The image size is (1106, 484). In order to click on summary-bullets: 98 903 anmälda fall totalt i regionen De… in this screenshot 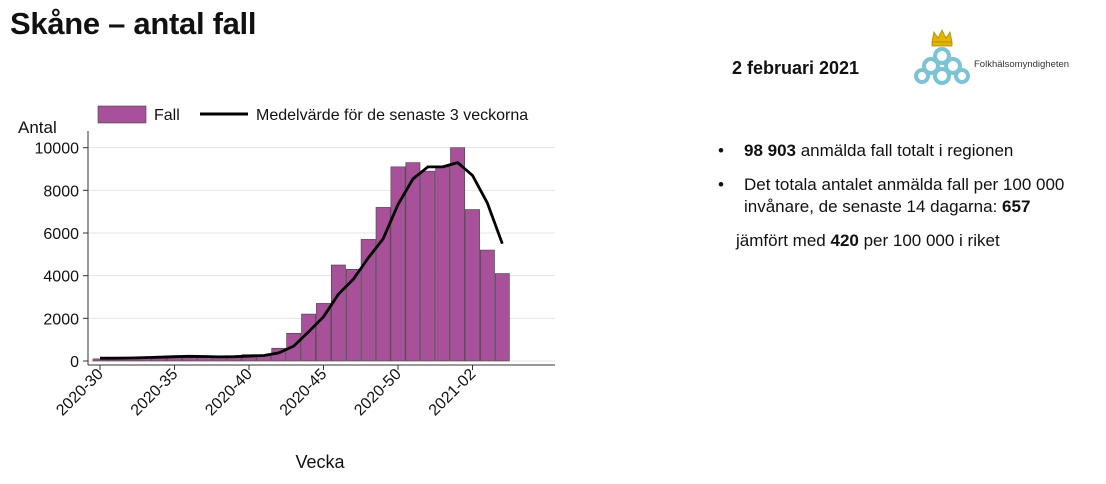, I will do `click(908, 196)`.